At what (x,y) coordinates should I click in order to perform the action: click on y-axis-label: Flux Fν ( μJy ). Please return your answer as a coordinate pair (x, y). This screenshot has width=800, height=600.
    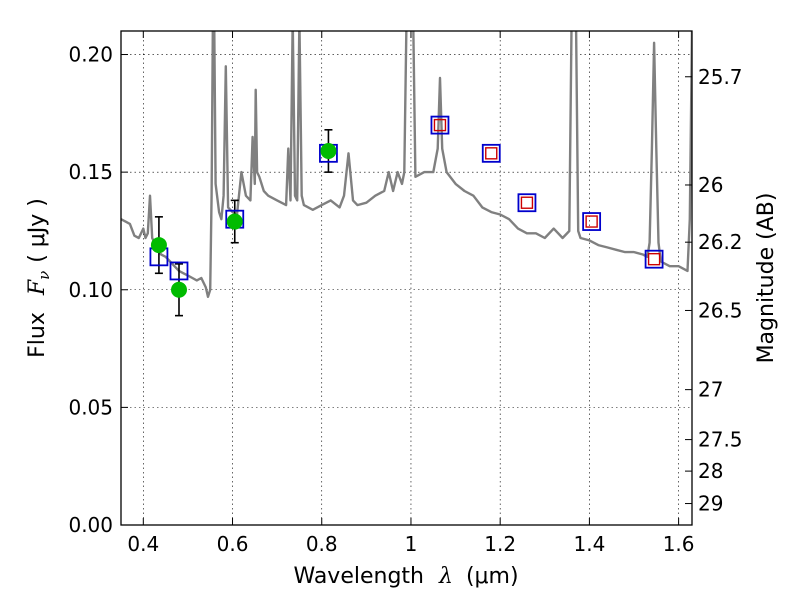
    Looking at the image, I should click on (39, 278).